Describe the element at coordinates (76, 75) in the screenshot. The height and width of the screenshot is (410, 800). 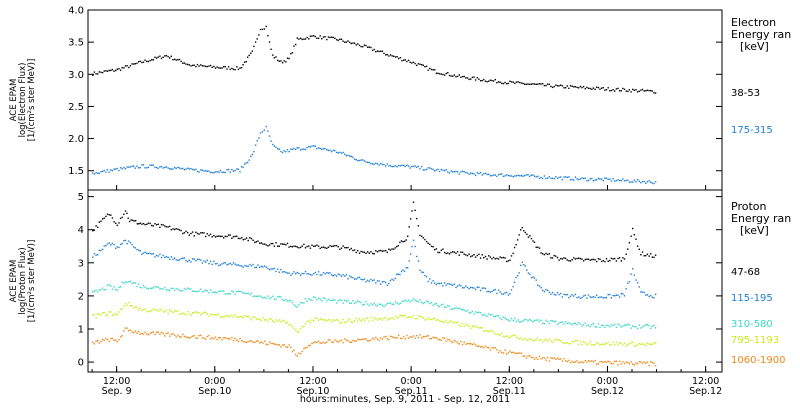
I see `y-tick-label: 3.0` at that location.